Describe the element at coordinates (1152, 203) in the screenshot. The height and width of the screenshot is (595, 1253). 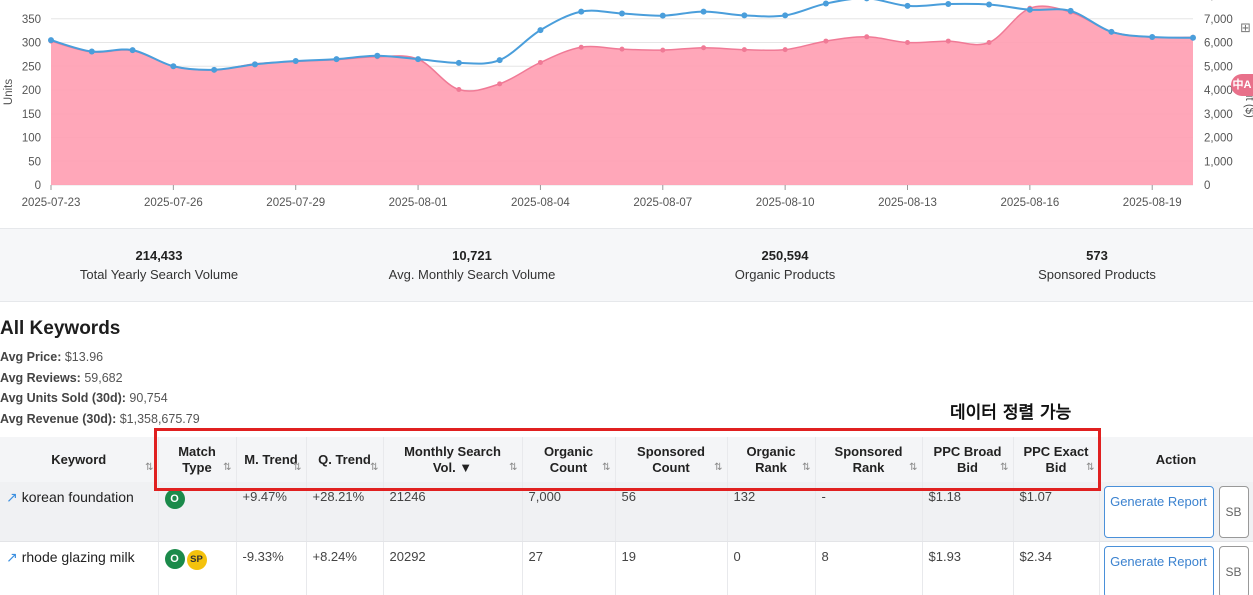
I see `x-tick-label: 2025-08-19` at that location.